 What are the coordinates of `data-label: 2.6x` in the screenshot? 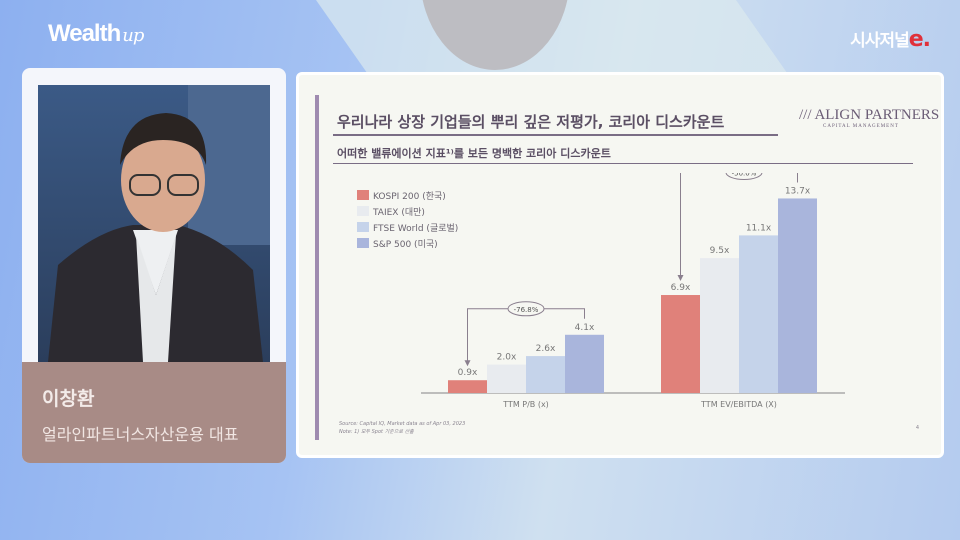 It's located at (546, 349).